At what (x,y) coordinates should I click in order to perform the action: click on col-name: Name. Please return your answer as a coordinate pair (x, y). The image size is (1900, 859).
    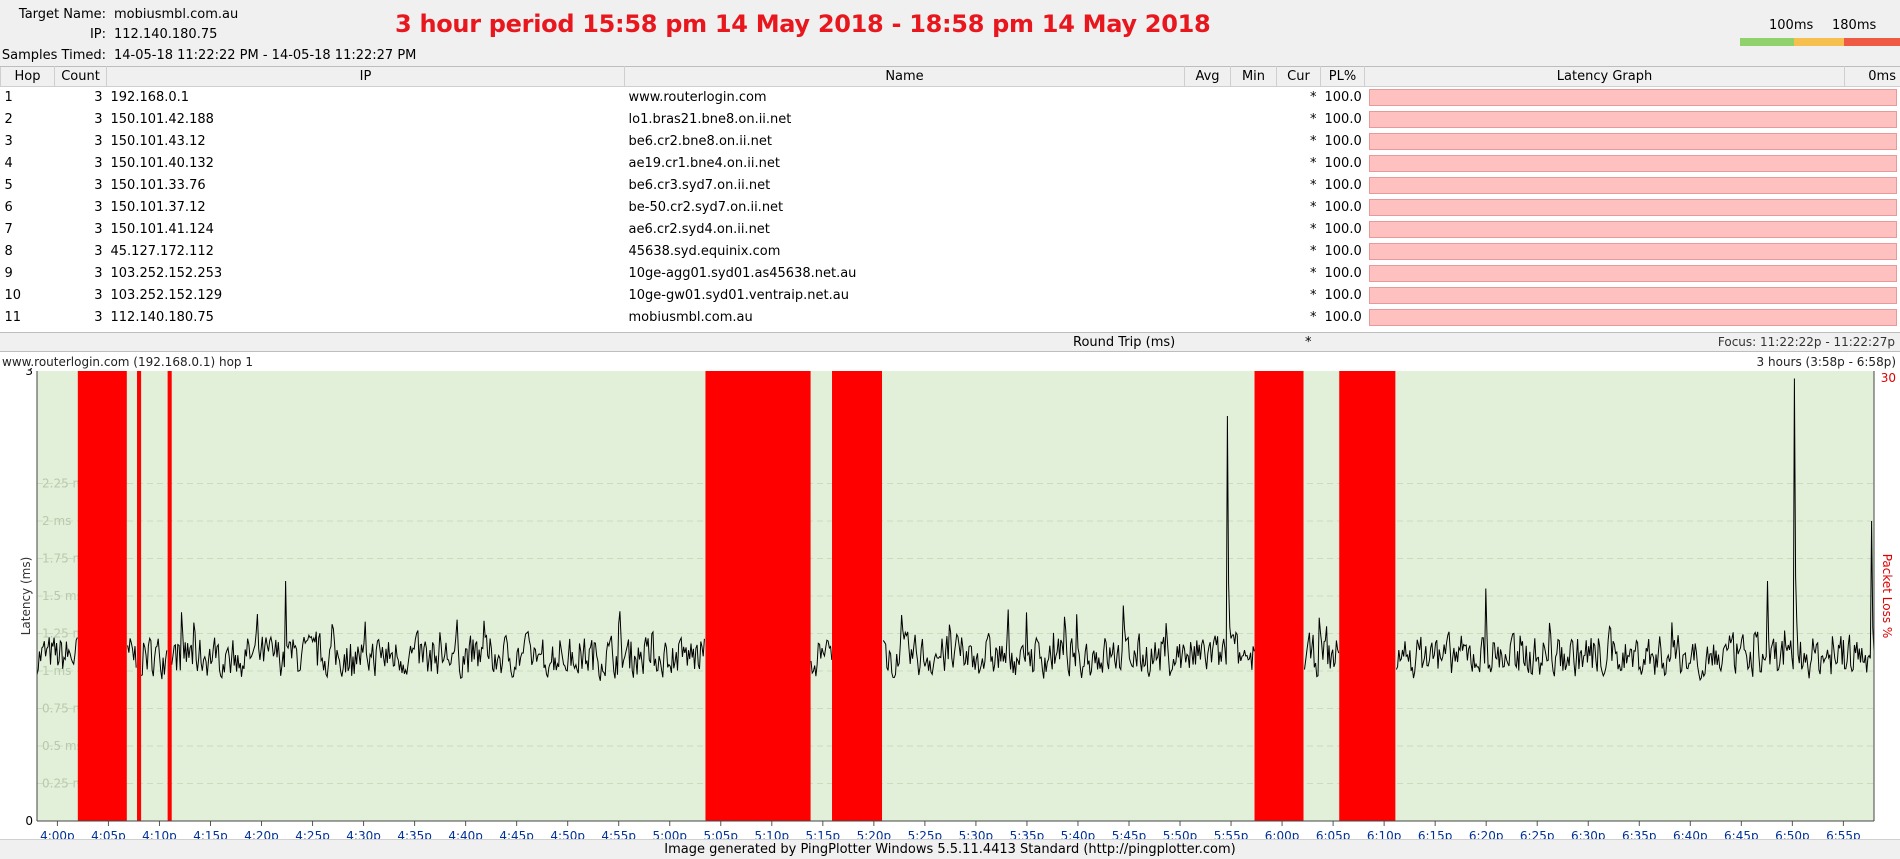
    Looking at the image, I should click on (904, 76).